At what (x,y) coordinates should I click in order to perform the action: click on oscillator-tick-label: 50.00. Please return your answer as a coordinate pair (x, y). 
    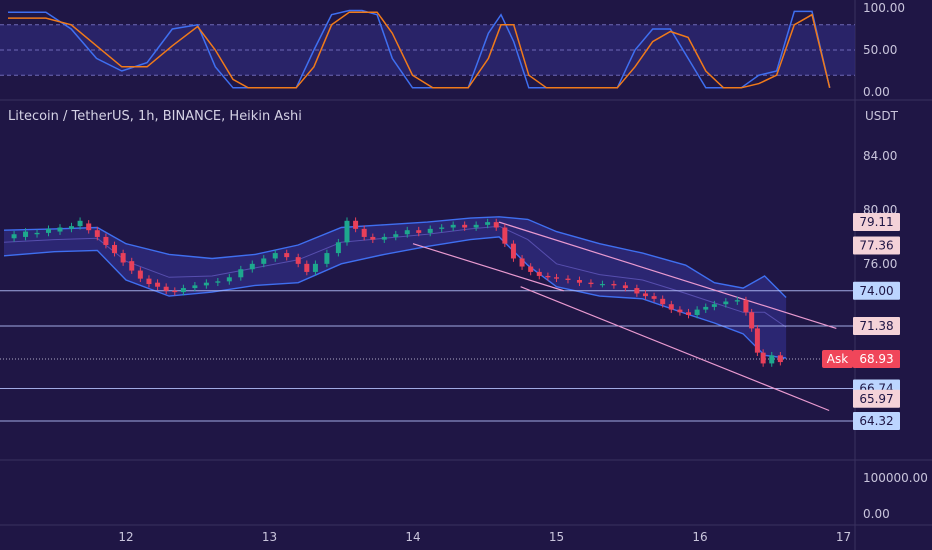
    Looking at the image, I should click on (880, 50).